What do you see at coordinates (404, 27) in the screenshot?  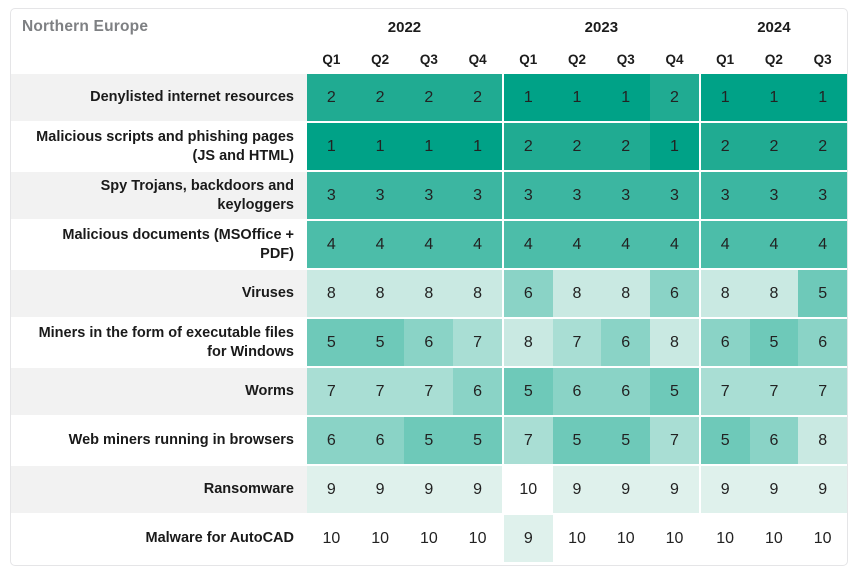 I see `year-label: 2022` at bounding box center [404, 27].